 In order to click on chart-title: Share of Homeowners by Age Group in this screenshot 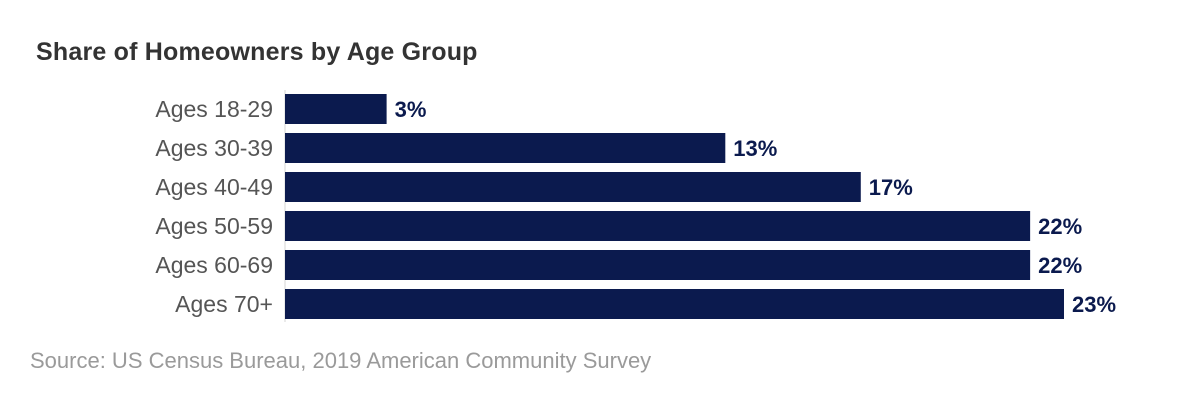, I will do `click(257, 52)`.